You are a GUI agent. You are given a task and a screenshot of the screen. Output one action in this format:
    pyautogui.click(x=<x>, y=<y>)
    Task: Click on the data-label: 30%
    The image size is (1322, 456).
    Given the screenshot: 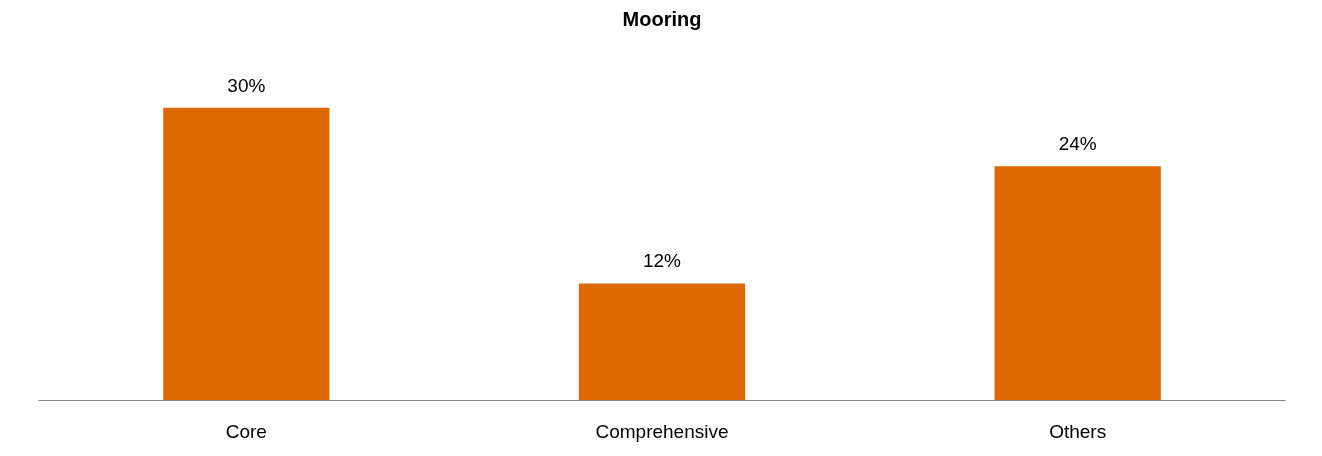 What is the action you would take?
    pyautogui.click(x=246, y=85)
    